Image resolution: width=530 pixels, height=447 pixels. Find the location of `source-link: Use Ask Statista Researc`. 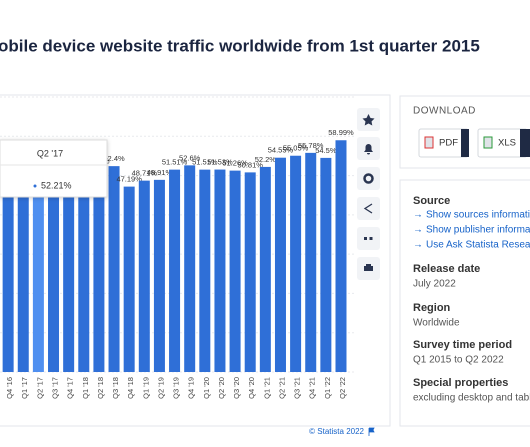

source-link: Use Ask Statista Researc is located at coordinates (478, 245).